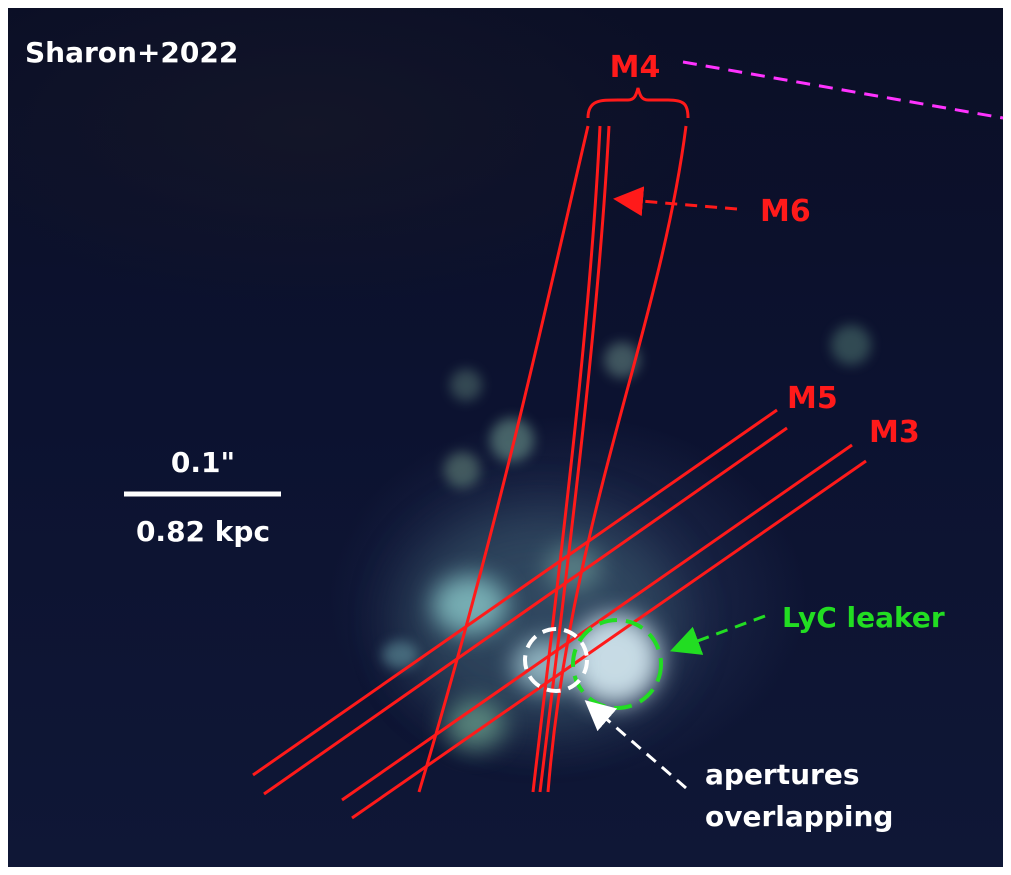  I want to click on apertures-label-line1: apertures, so click(782, 774).